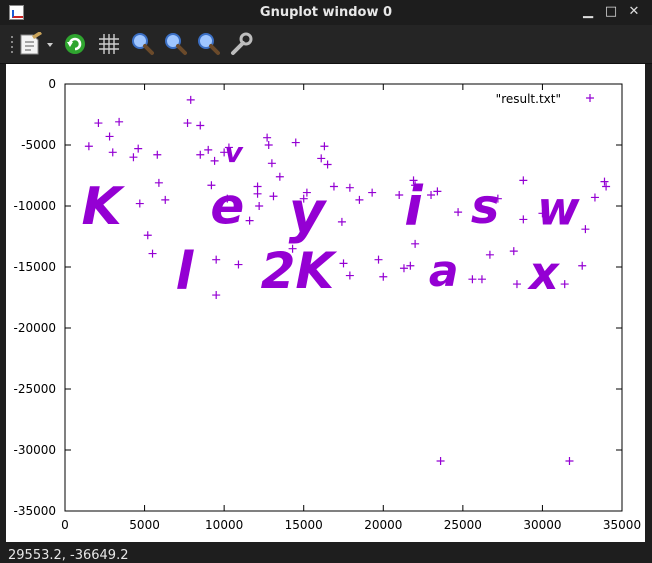  What do you see at coordinates (175, 44) in the screenshot?
I see `zoom-in-icon` at bounding box center [175, 44].